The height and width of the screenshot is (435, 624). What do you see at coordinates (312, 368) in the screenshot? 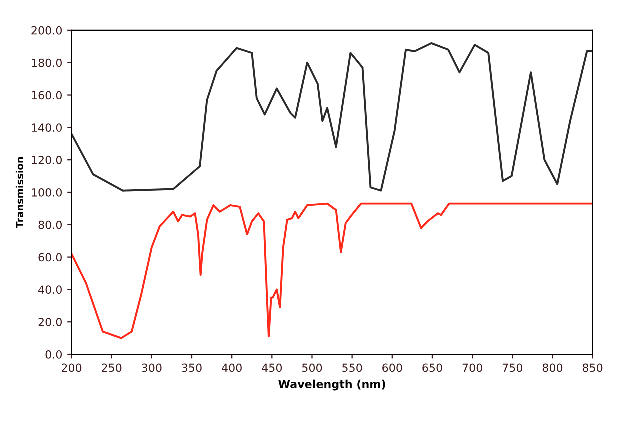
I see `x-tick-label: 500` at bounding box center [312, 368].